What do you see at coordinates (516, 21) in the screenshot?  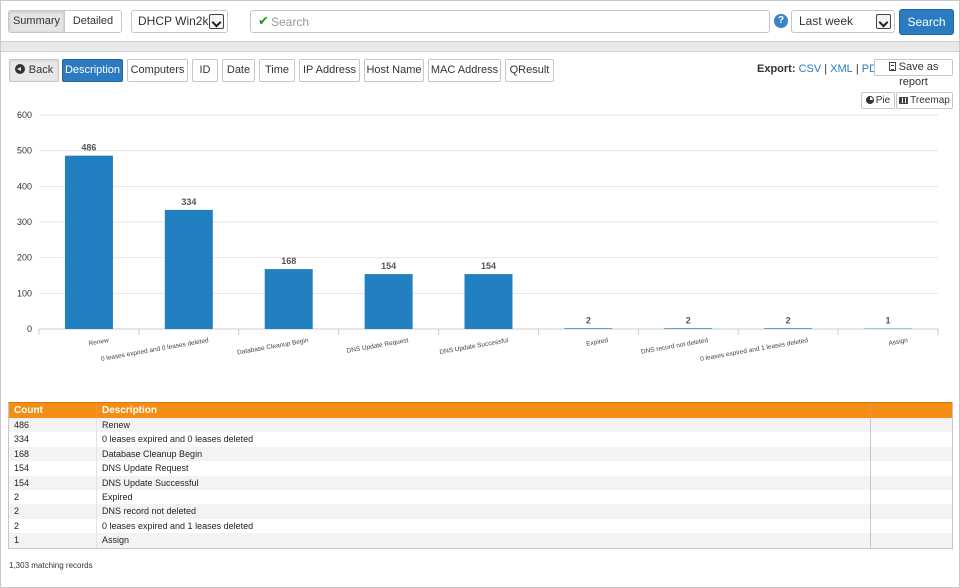 I see `search-input` at bounding box center [516, 21].